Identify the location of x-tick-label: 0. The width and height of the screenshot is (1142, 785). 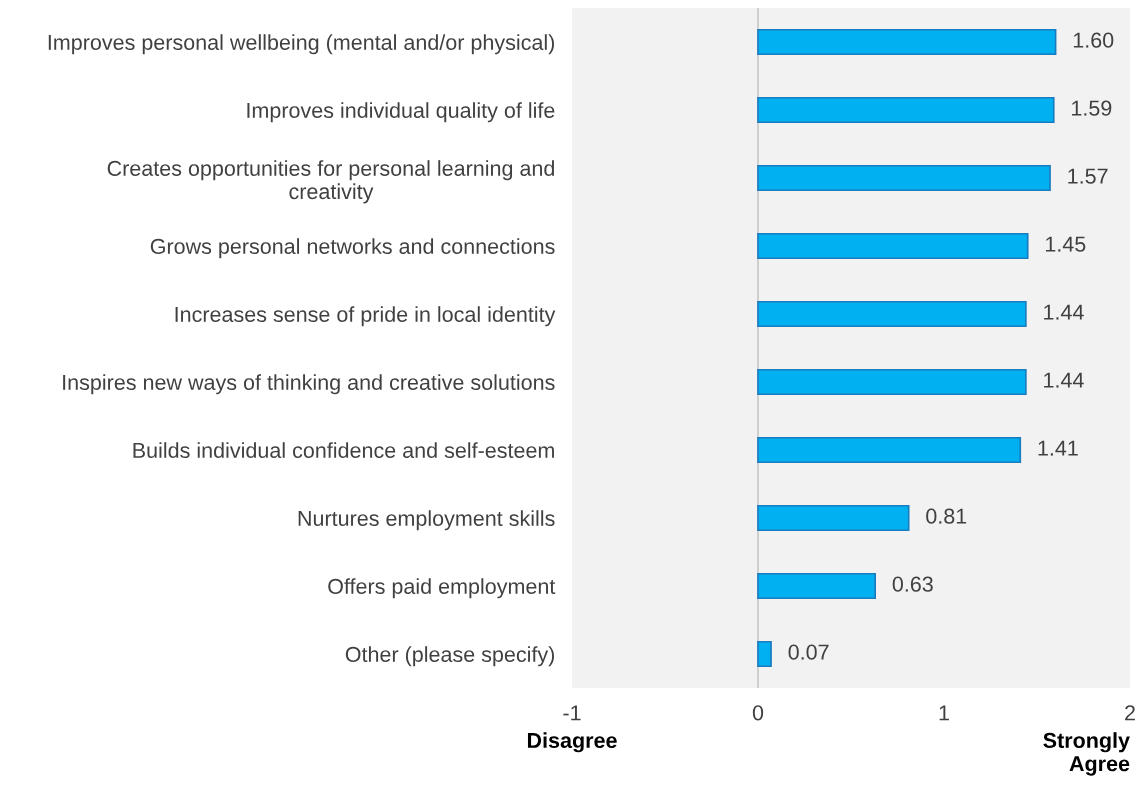
(758, 713).